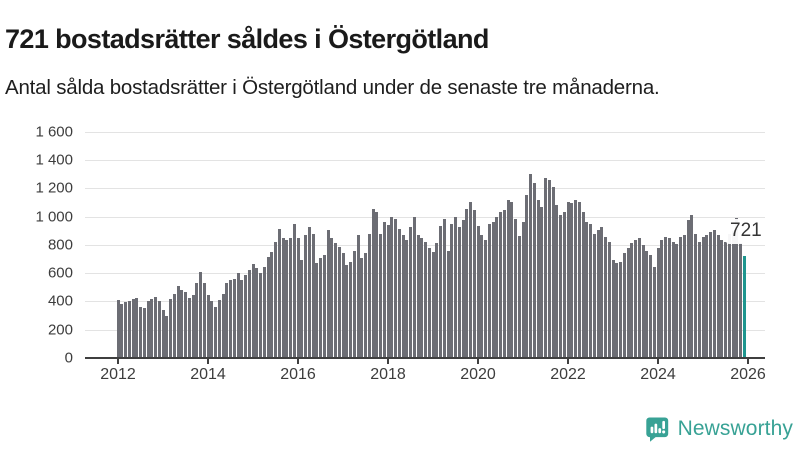 The image size is (800, 450). What do you see at coordinates (658, 374) in the screenshot?
I see `x-axis-tick-label: 2024` at bounding box center [658, 374].